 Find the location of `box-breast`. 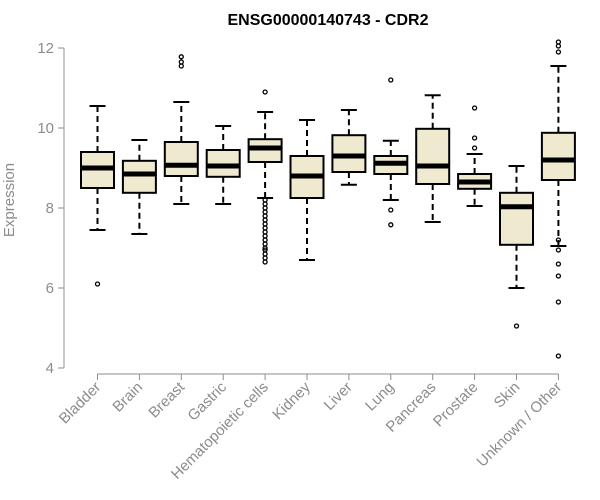

box-breast is located at coordinates (181, 129).